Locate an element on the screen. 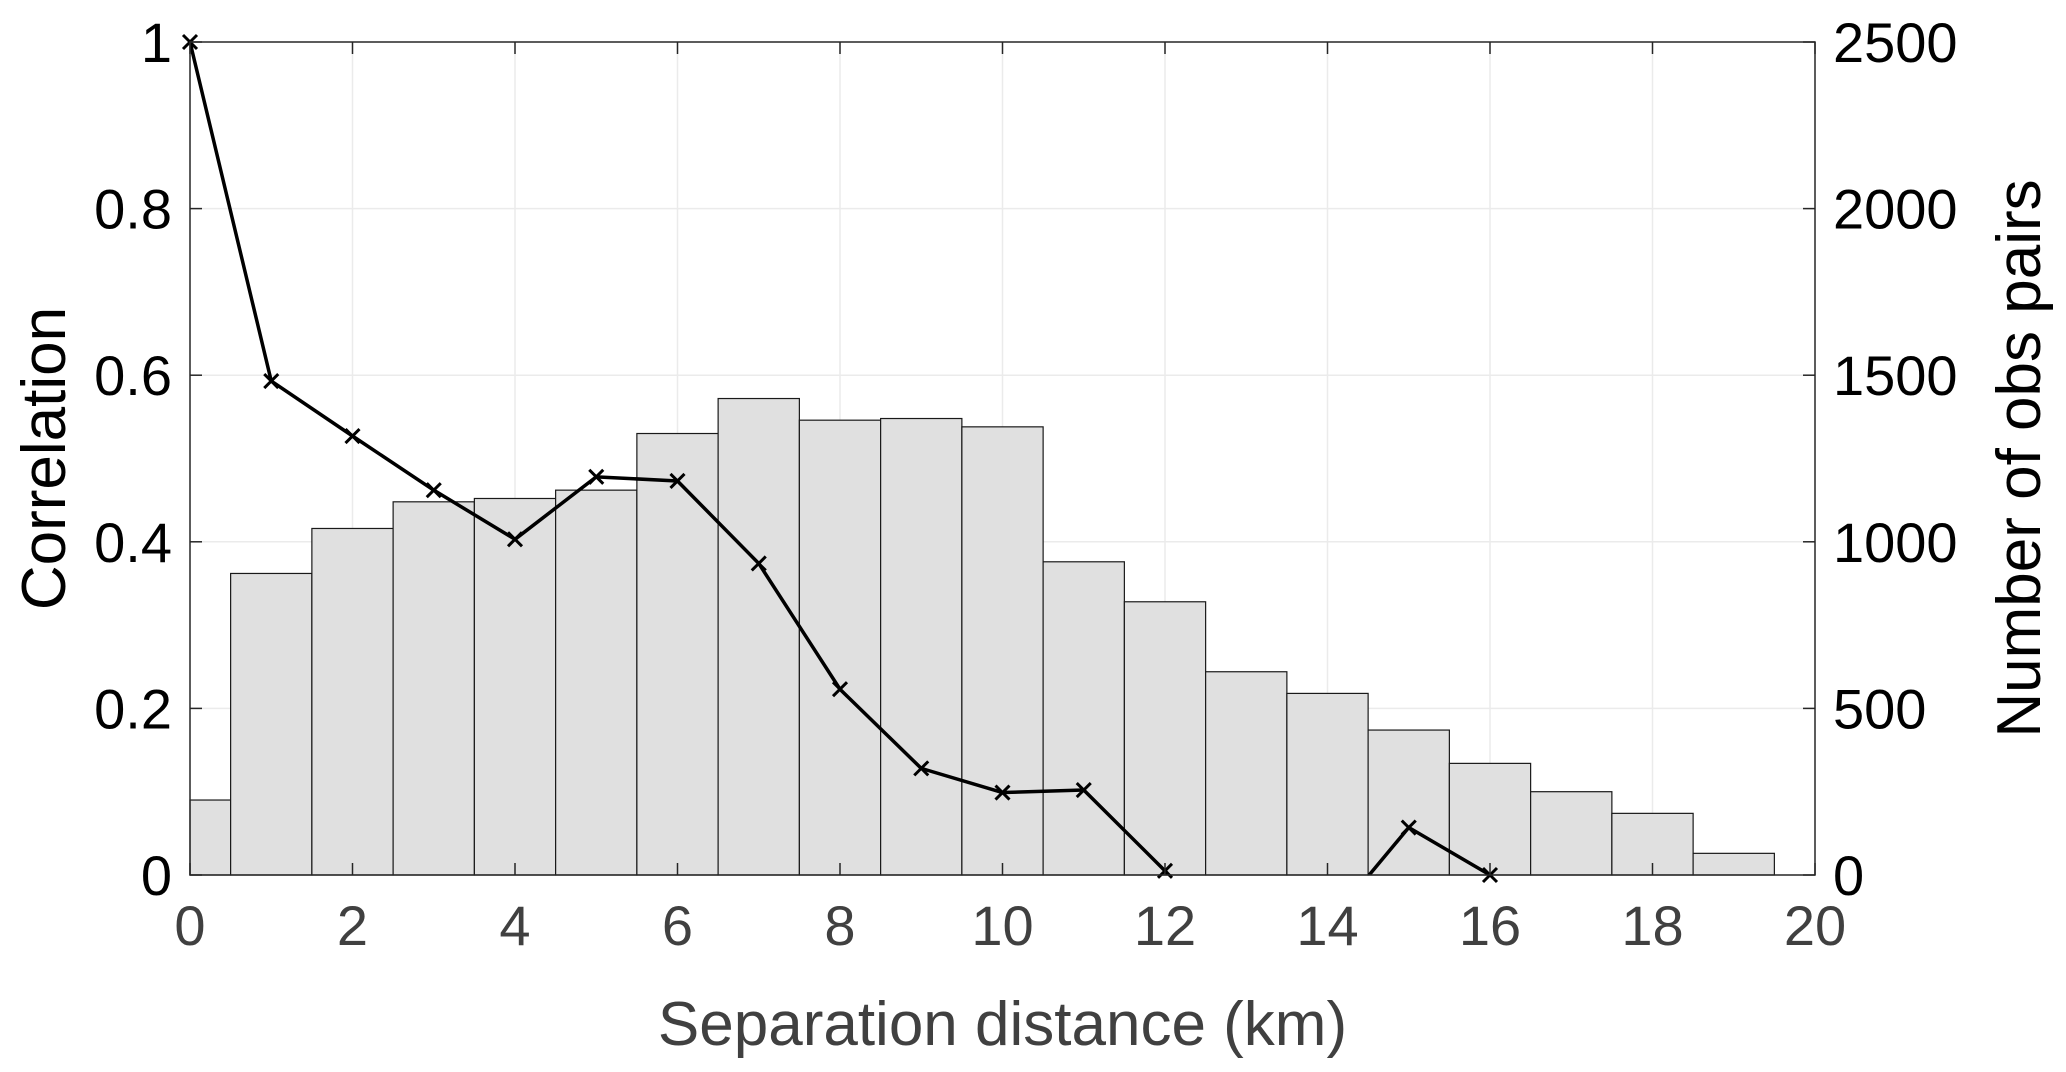 The height and width of the screenshot is (1072, 2066). x-tick-label: 8 is located at coordinates (839, 925).